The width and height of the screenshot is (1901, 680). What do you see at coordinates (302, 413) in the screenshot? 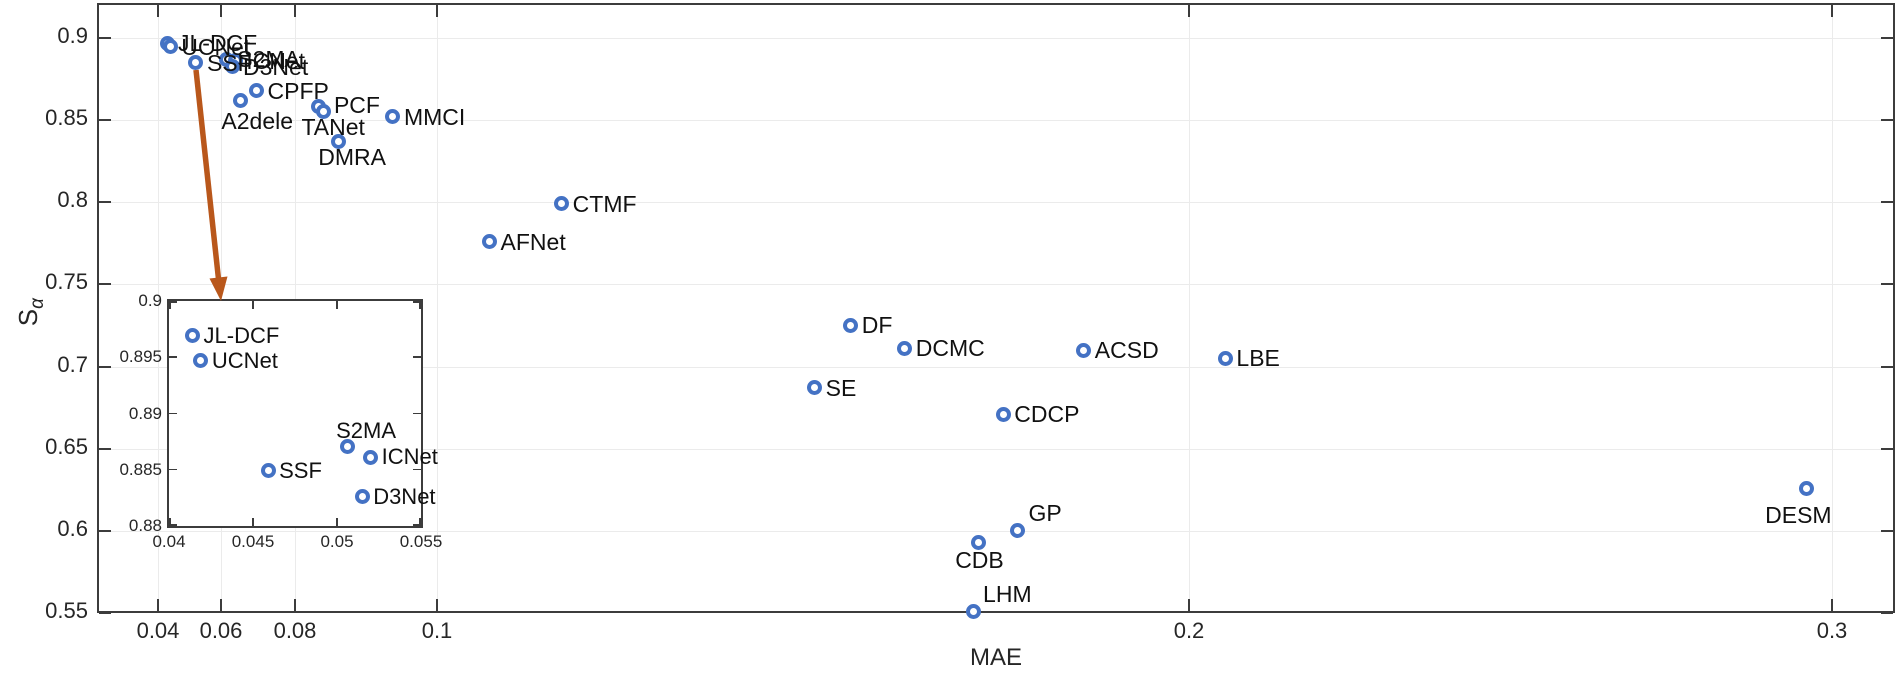
I see `inset-plot: JL-DCF UCNet SSF S2MA ICNet D3Net` at bounding box center [302, 413].